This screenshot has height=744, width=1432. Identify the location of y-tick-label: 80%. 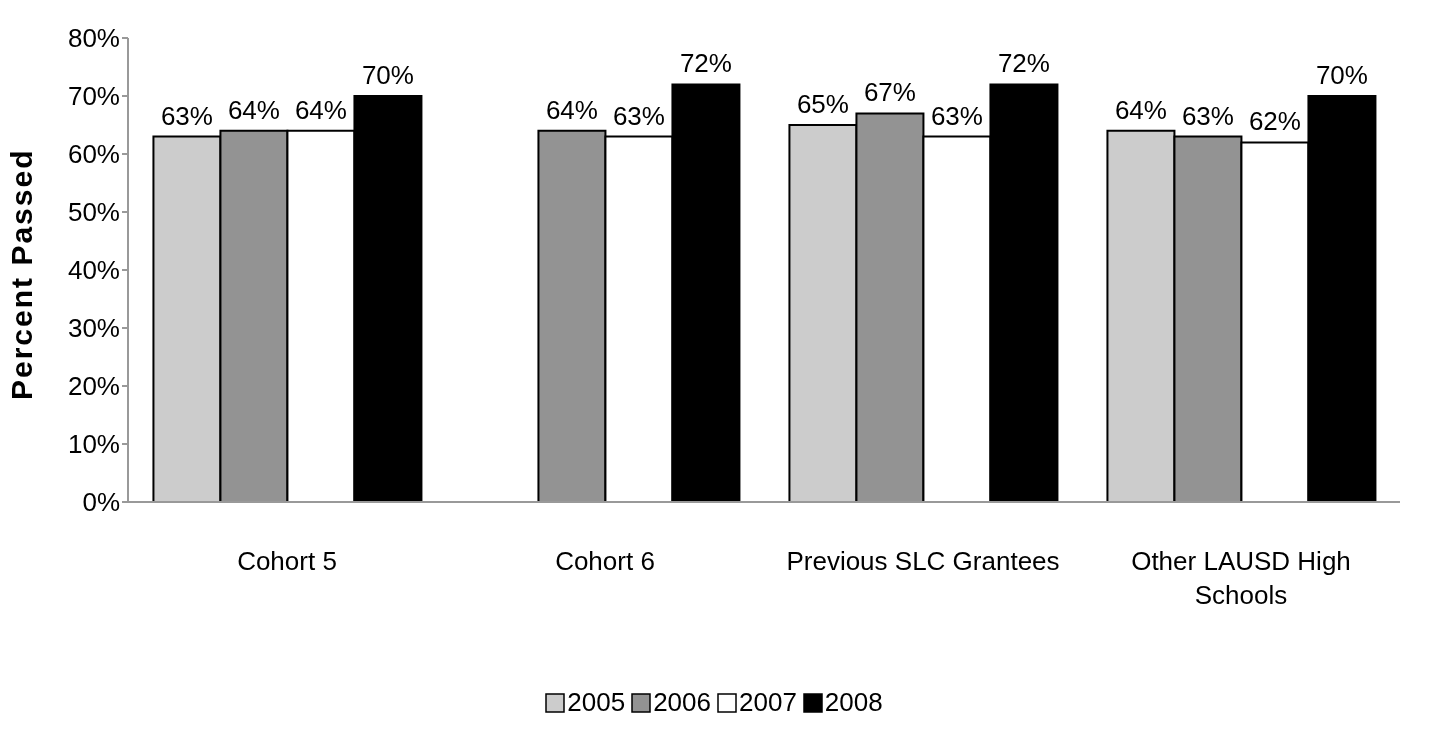
(93, 38).